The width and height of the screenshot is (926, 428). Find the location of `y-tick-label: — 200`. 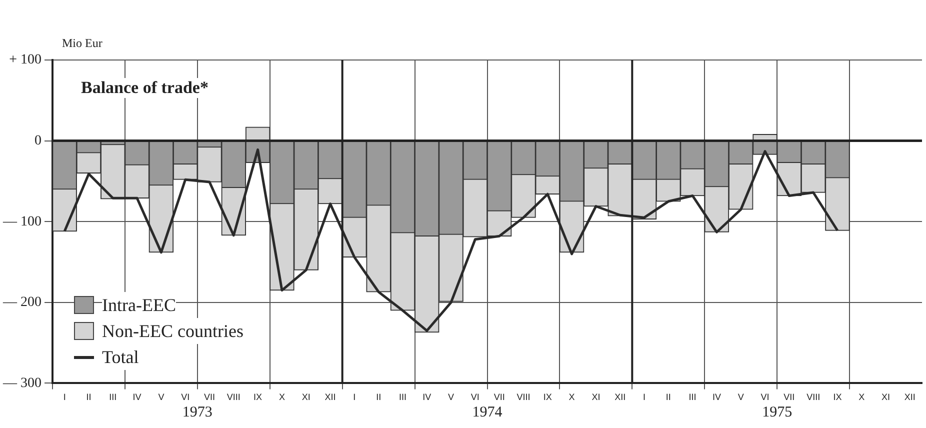

y-tick-label: — 200 is located at coordinates (22, 302).